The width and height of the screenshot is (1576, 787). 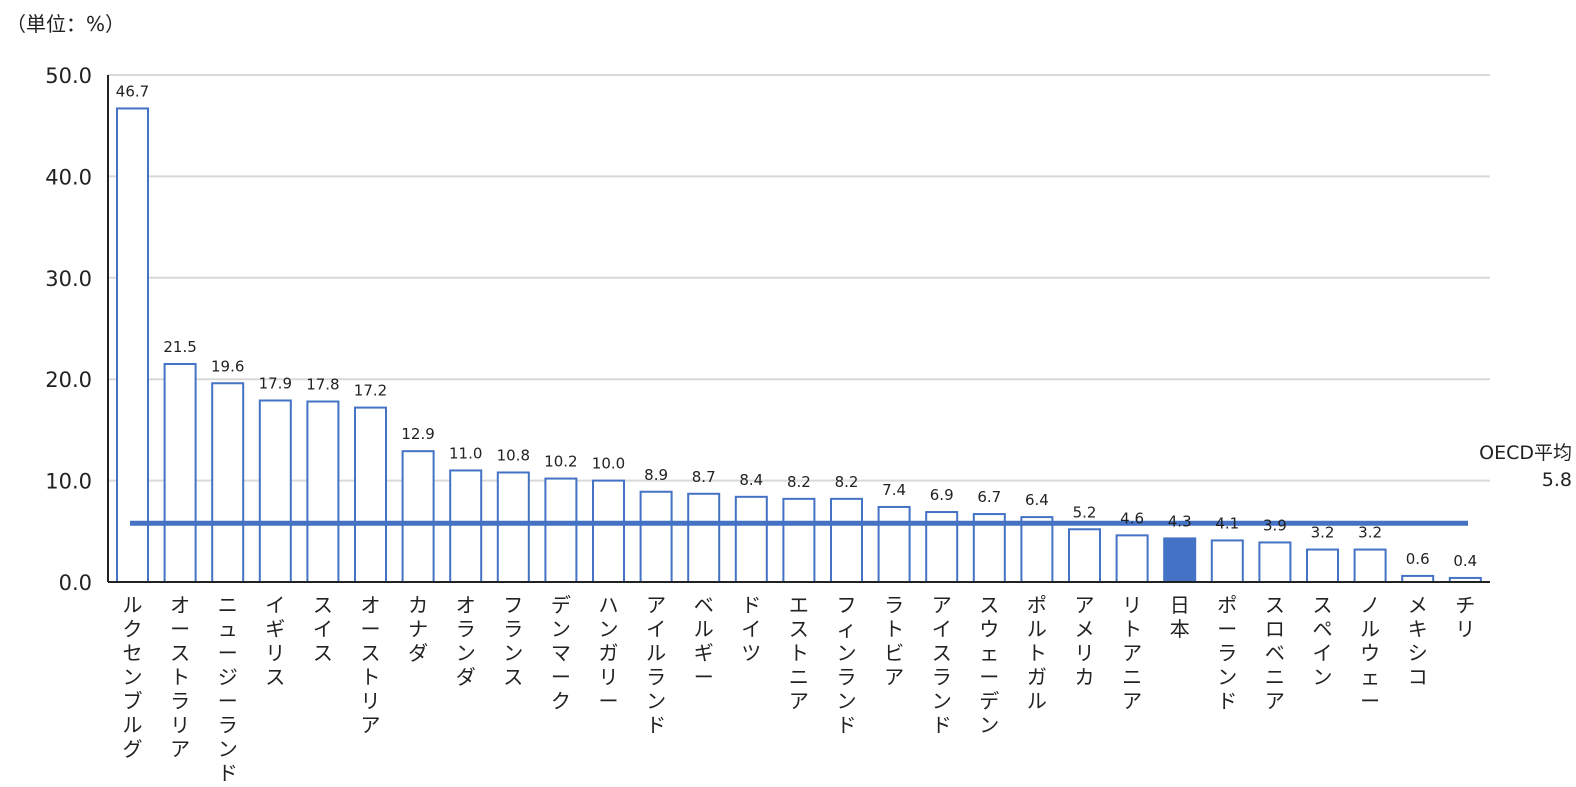 I want to click on x-category-label: ベルギー, so click(x=704, y=641).